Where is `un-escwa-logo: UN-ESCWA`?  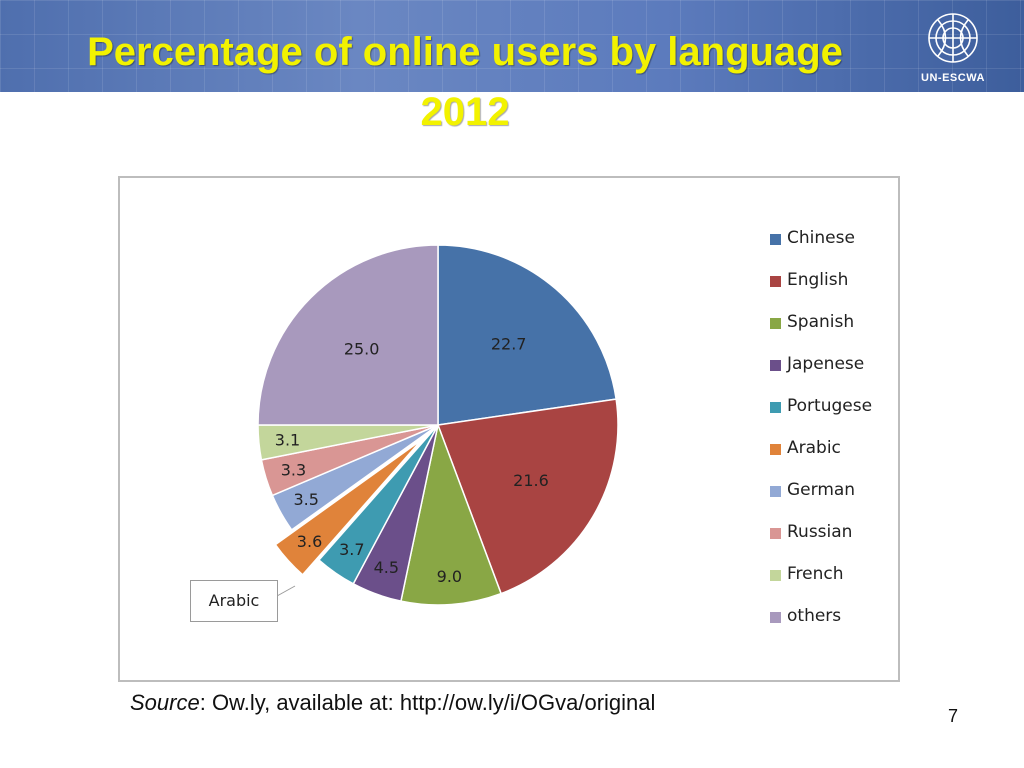 un-escwa-logo: UN-ESCWA is located at coordinates (953, 48).